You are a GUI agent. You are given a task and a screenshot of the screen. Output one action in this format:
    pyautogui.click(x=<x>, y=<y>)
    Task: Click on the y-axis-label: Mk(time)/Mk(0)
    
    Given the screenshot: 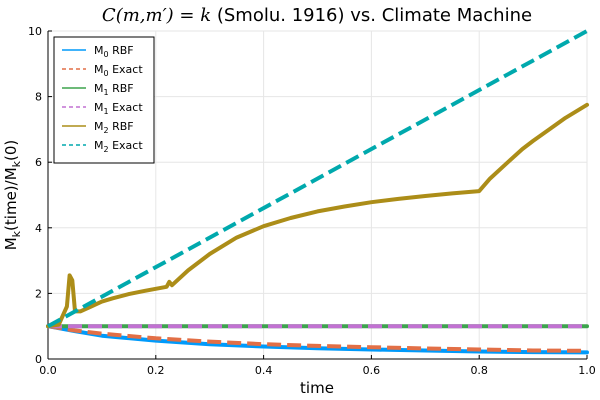 What is the action you would take?
    pyautogui.click(x=12, y=195)
    